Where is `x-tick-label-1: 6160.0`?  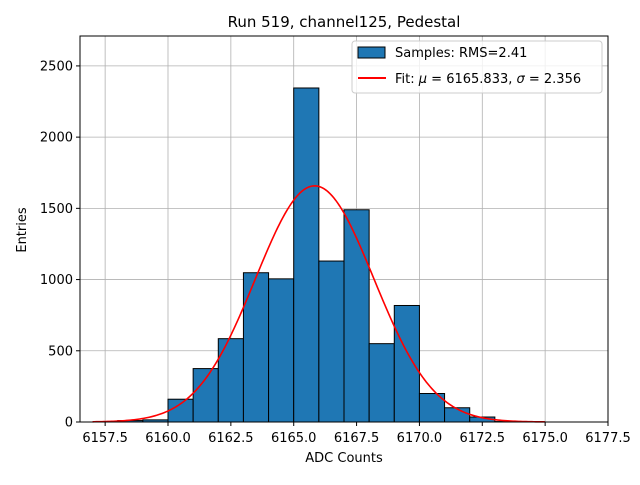
x-tick-label-1: 6160.0 is located at coordinates (168, 438).